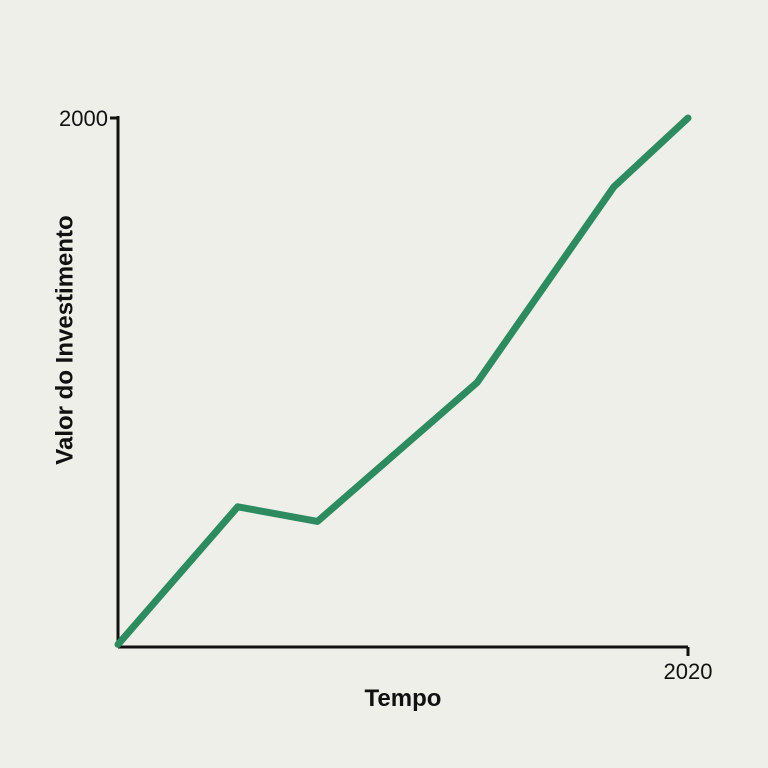 This screenshot has width=768, height=768. Describe the element at coordinates (64, 339) in the screenshot. I see `y-axis-title: Valor do Investimento` at that location.